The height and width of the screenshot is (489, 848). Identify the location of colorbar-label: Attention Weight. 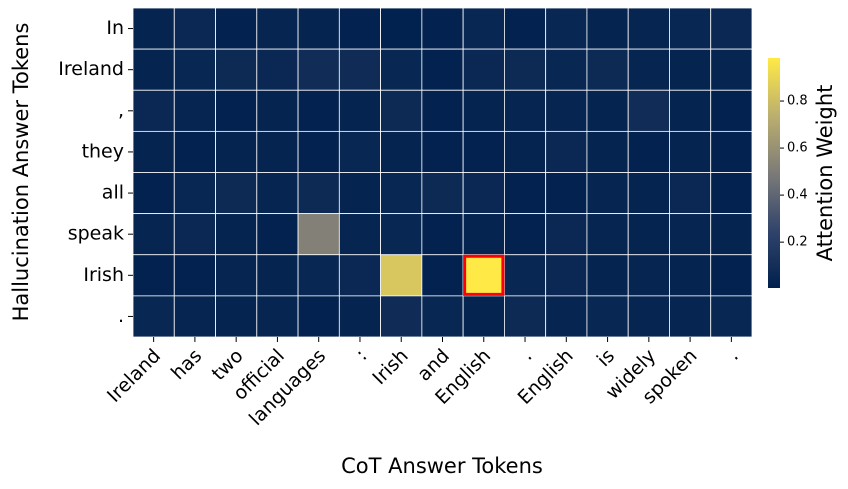
(825, 173).